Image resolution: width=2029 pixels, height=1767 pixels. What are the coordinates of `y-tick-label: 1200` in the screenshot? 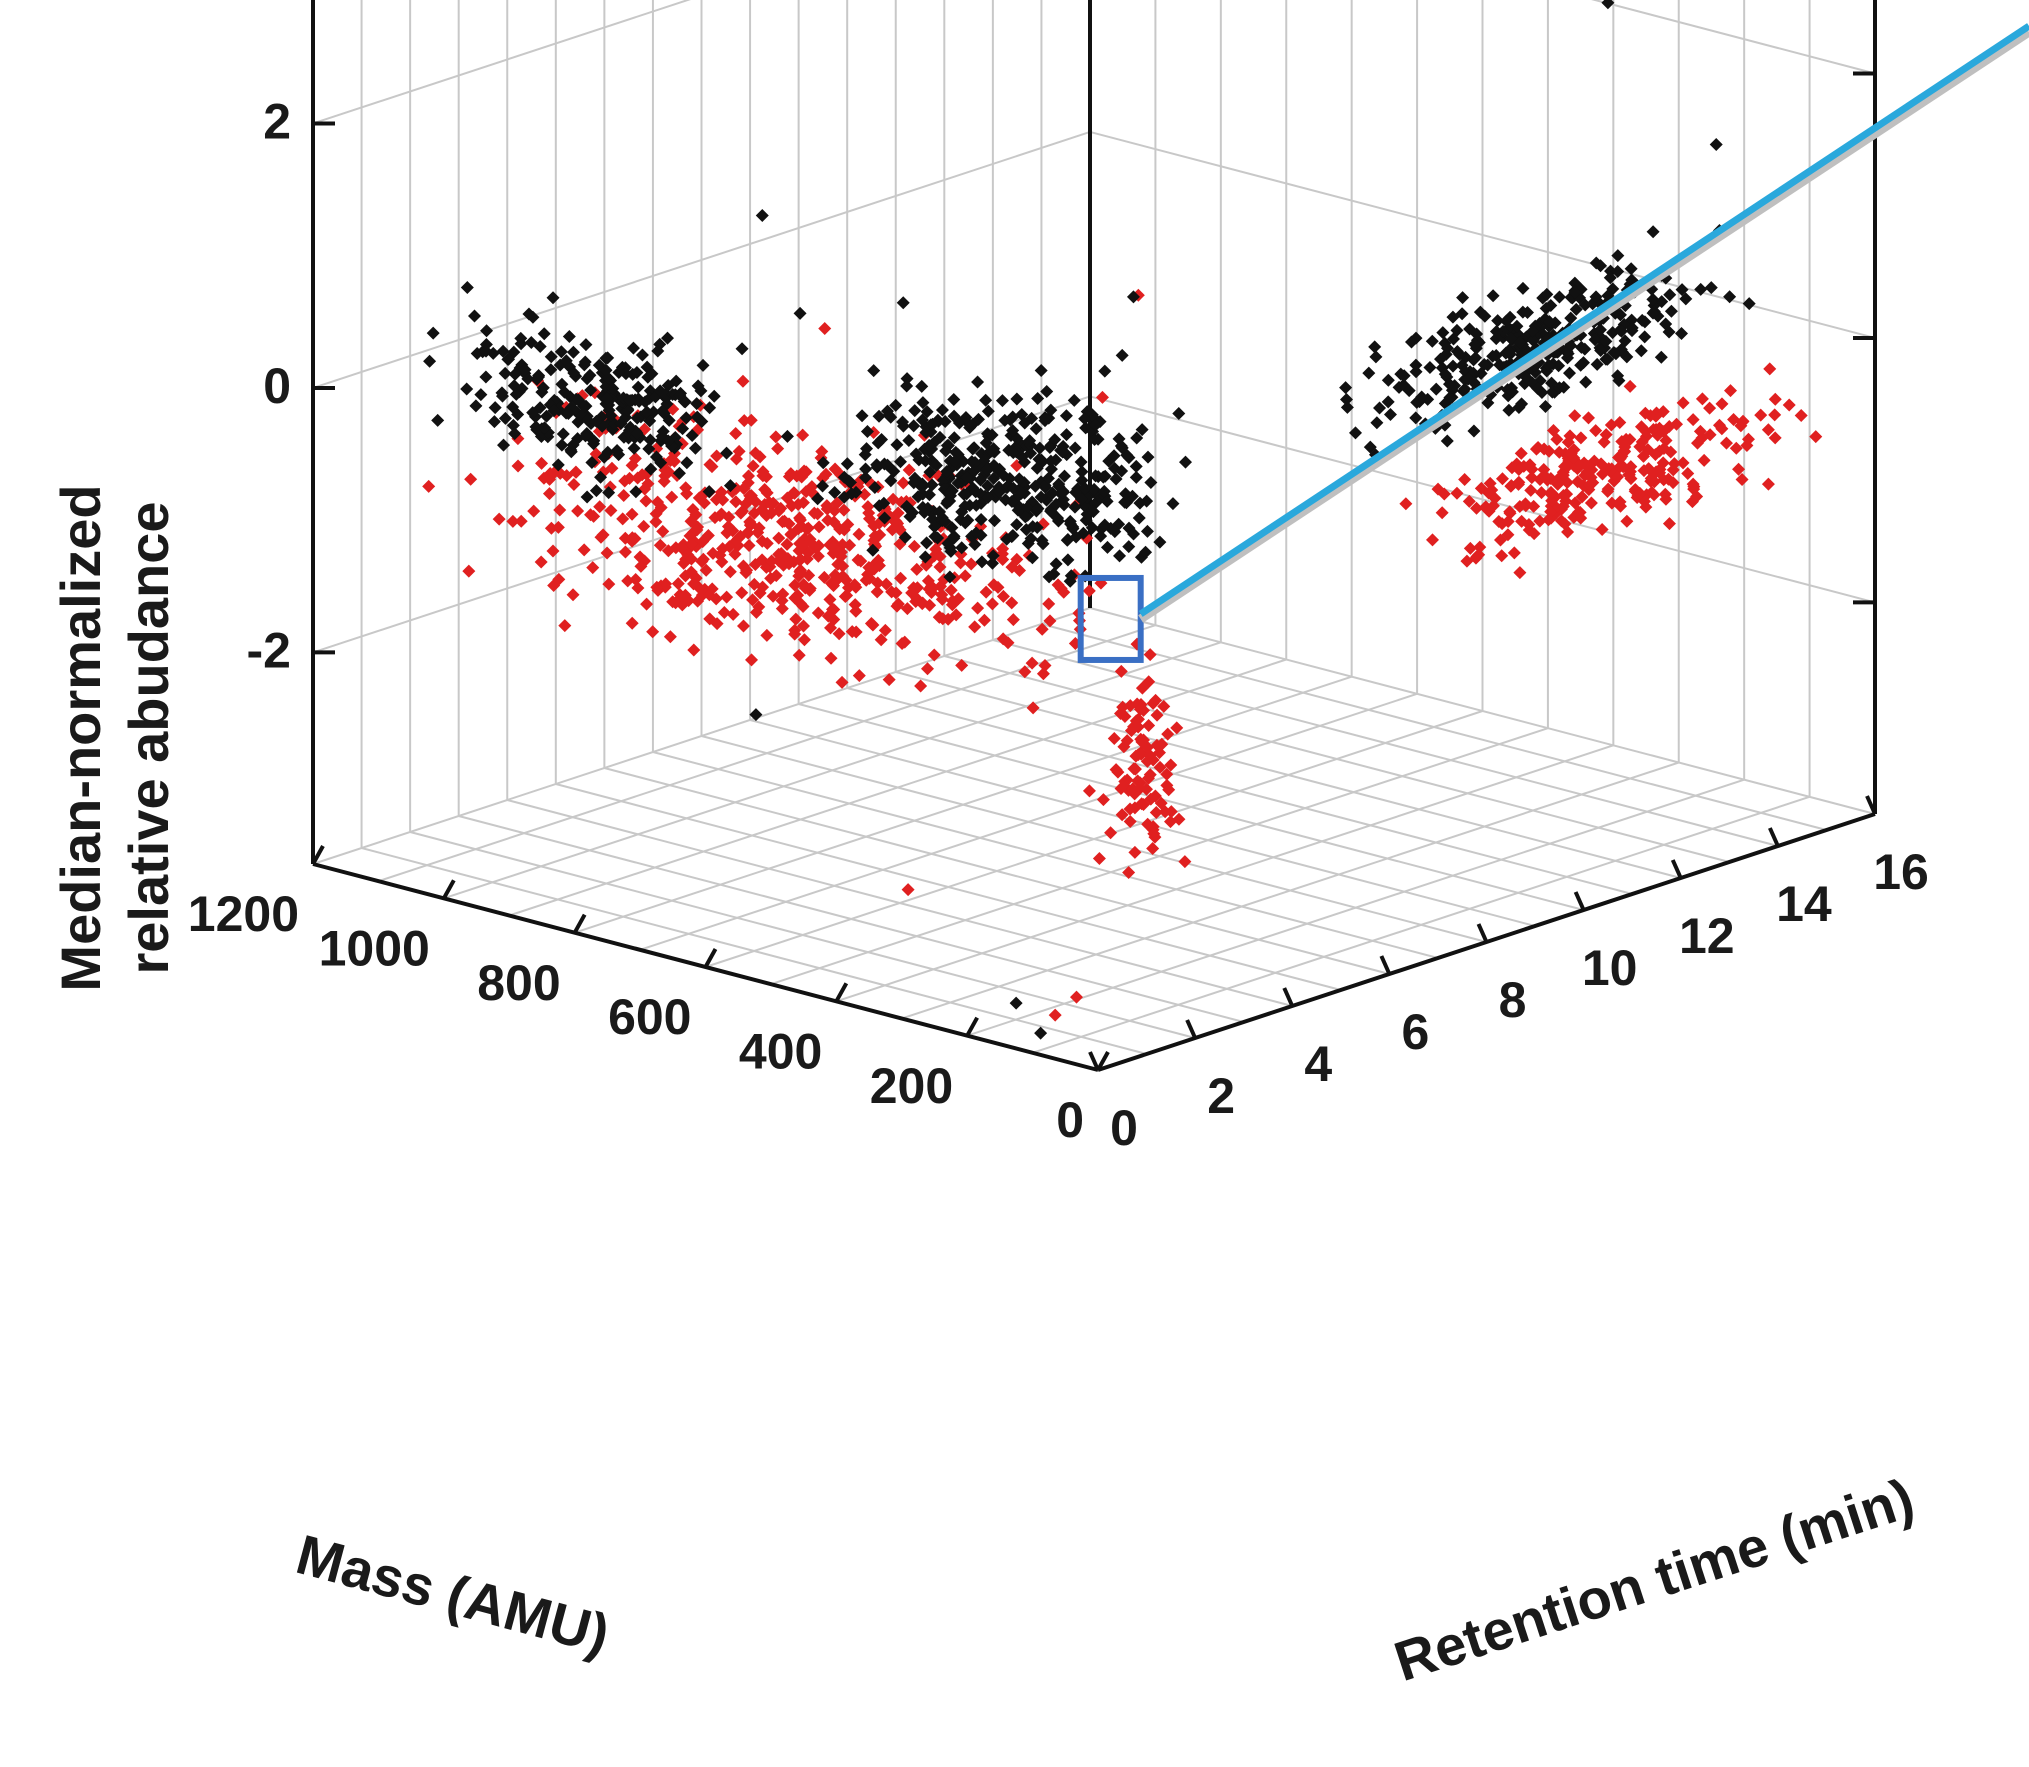 It's located at (243, 914).